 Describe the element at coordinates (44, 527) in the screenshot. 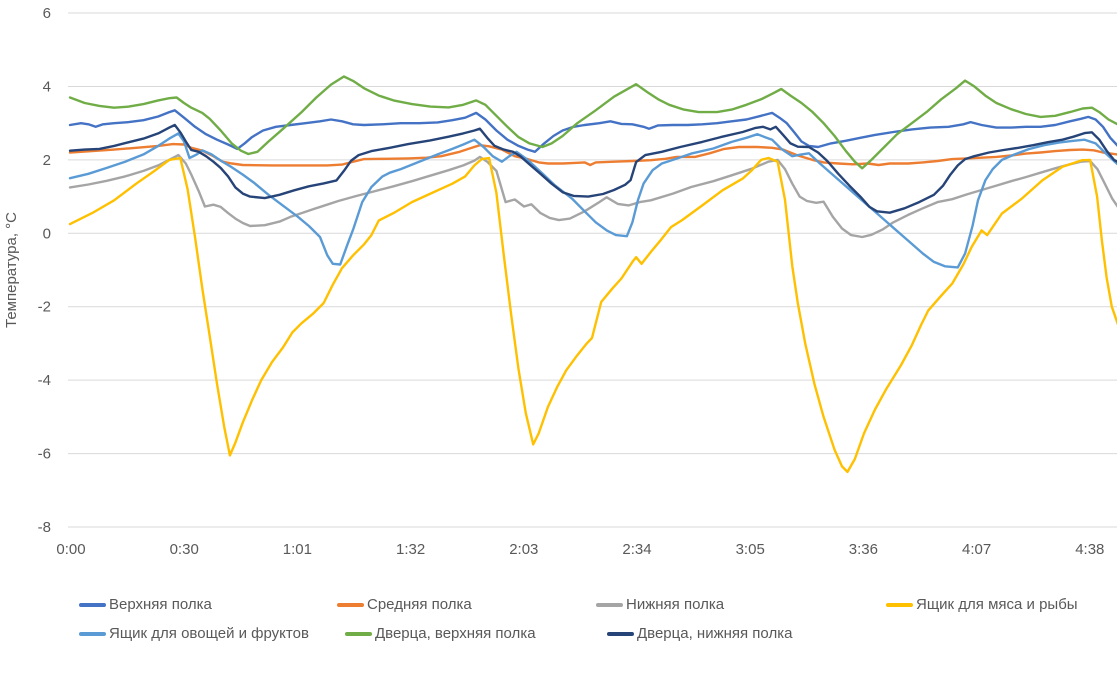

I see `y-tick-label: -8` at that location.